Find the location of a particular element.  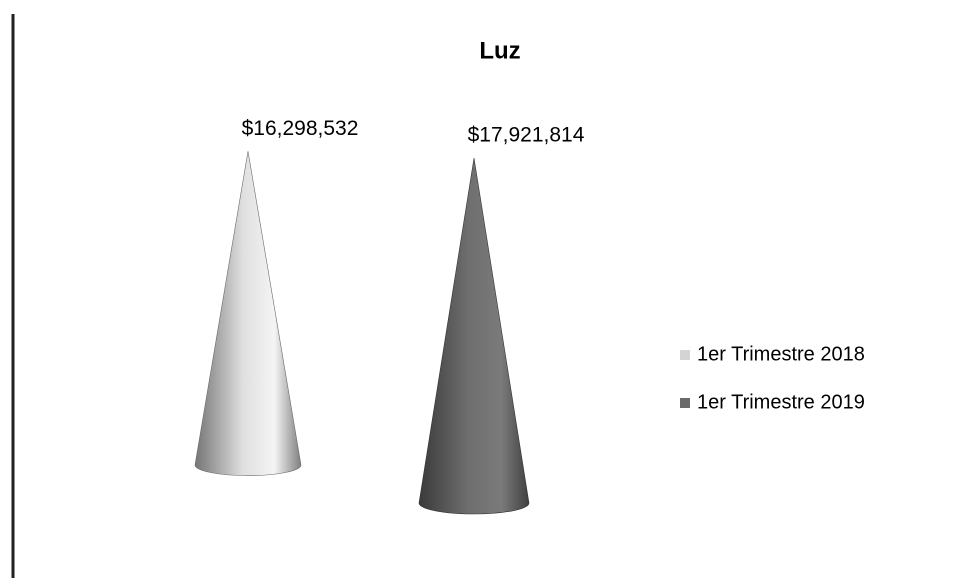

chart-title: Luz is located at coordinates (499, 50).